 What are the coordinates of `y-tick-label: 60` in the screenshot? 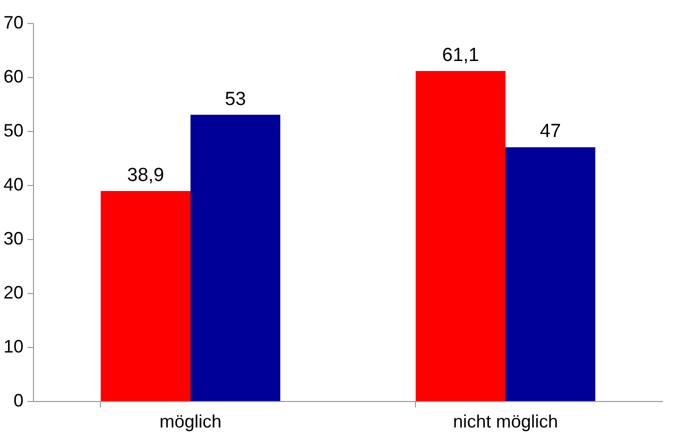 It's located at (13, 76).